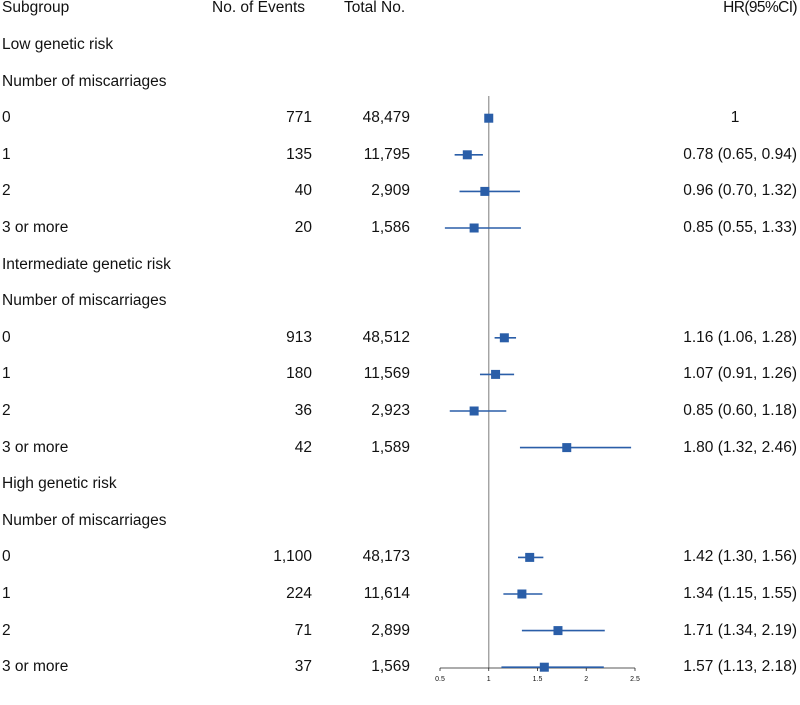 The width and height of the screenshot is (800, 705). Describe the element at coordinates (740, 557) in the screenshot. I see `row-hr-text: 1.42 (1.30, 1.56)` at that location.